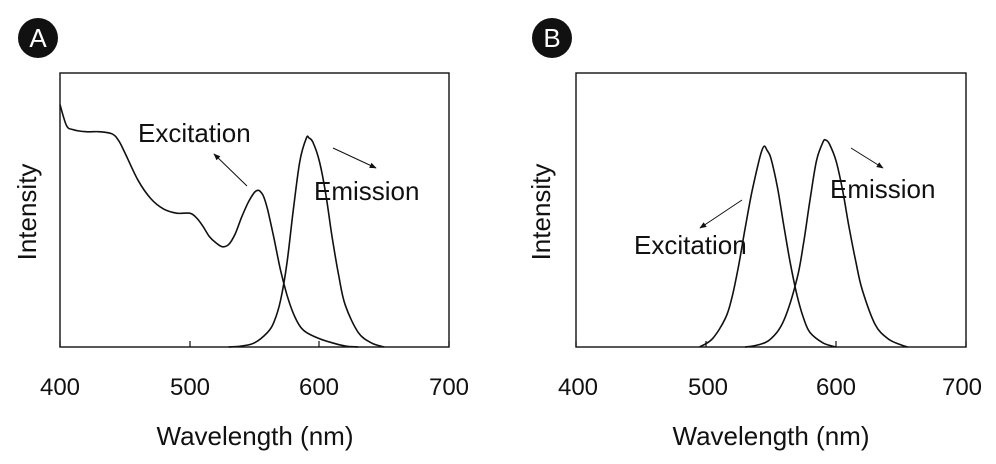 Image resolution: width=996 pixels, height=464 pixels. I want to click on panel-badge-a, so click(38, 38).